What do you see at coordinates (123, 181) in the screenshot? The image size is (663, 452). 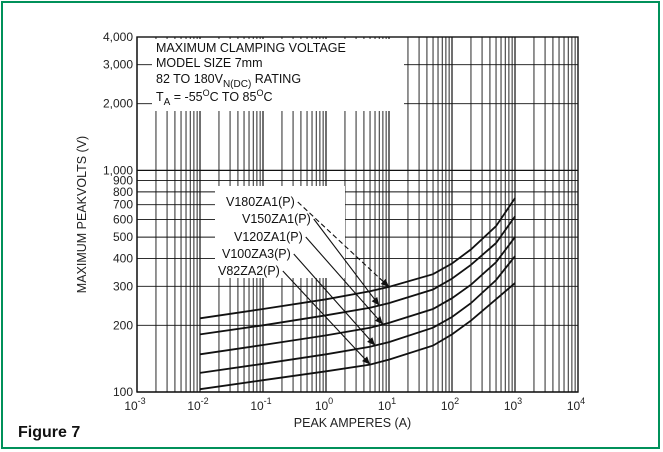 I see `y-tick-label: 900` at bounding box center [123, 181].